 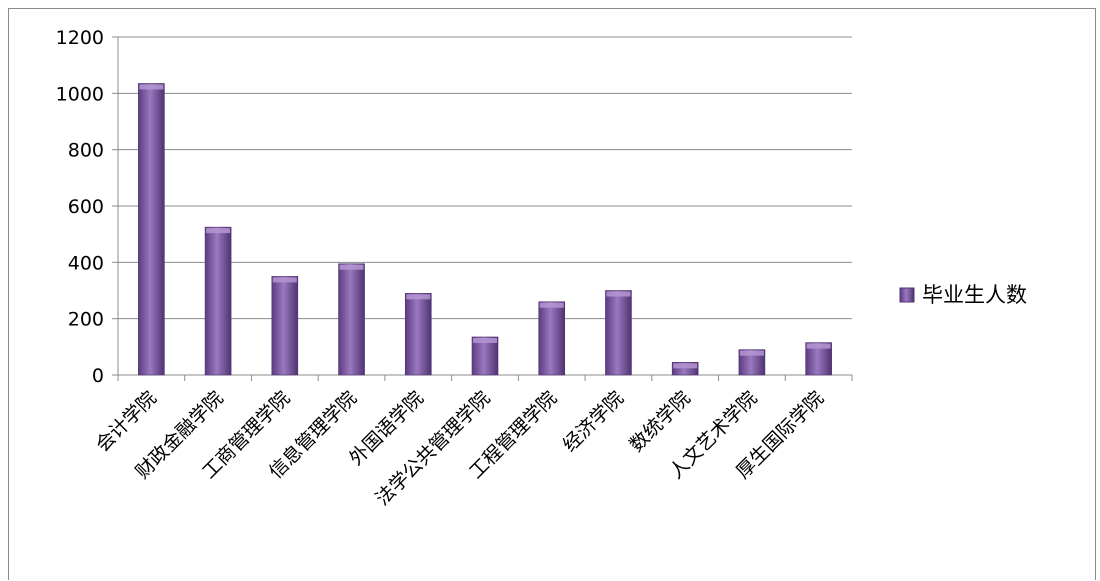 I want to click on x-category-label: 会计学院, so click(x=126, y=421).